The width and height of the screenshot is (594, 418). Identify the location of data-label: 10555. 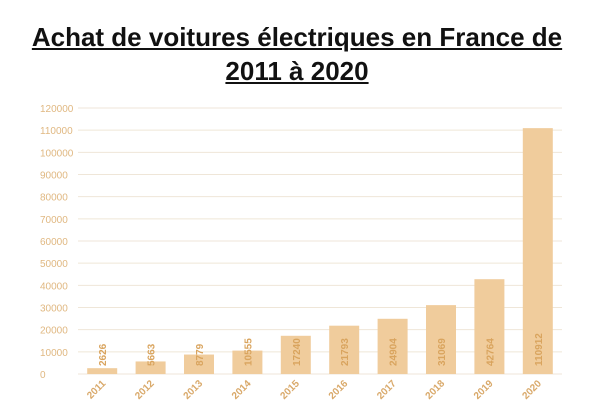
(248, 352).